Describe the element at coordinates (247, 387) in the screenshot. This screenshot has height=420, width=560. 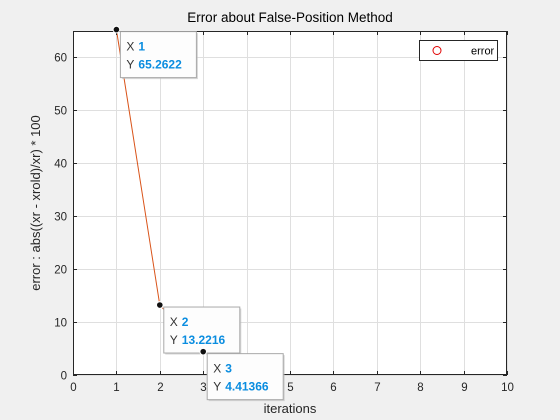
I see `data-tip-y-value: 4.41366` at that location.